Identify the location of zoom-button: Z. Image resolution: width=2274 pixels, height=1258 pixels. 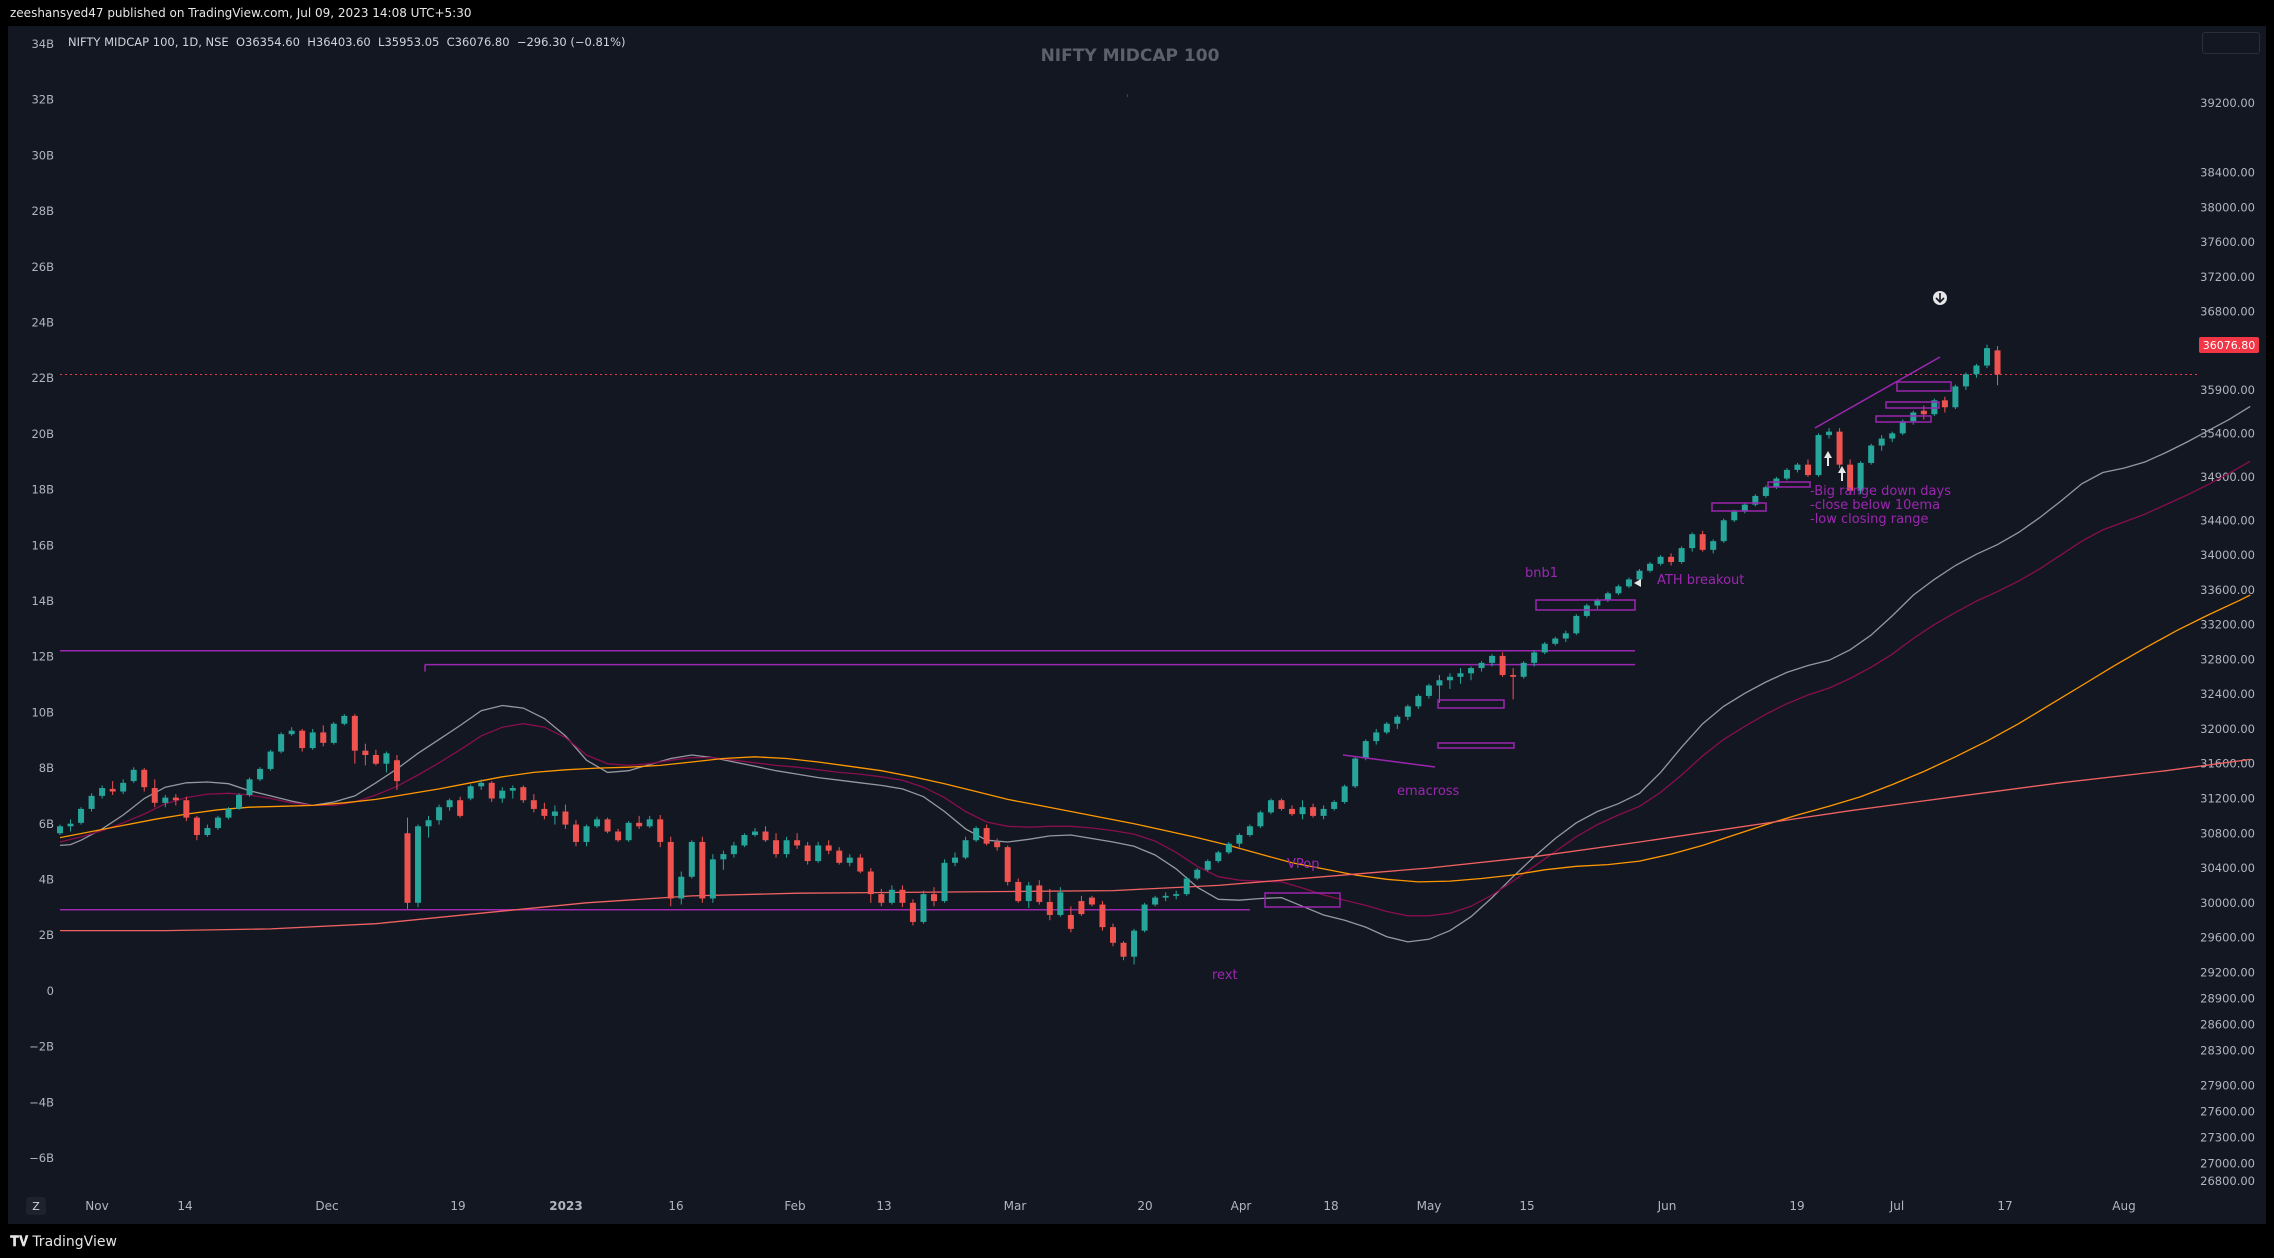
(36, 1206).